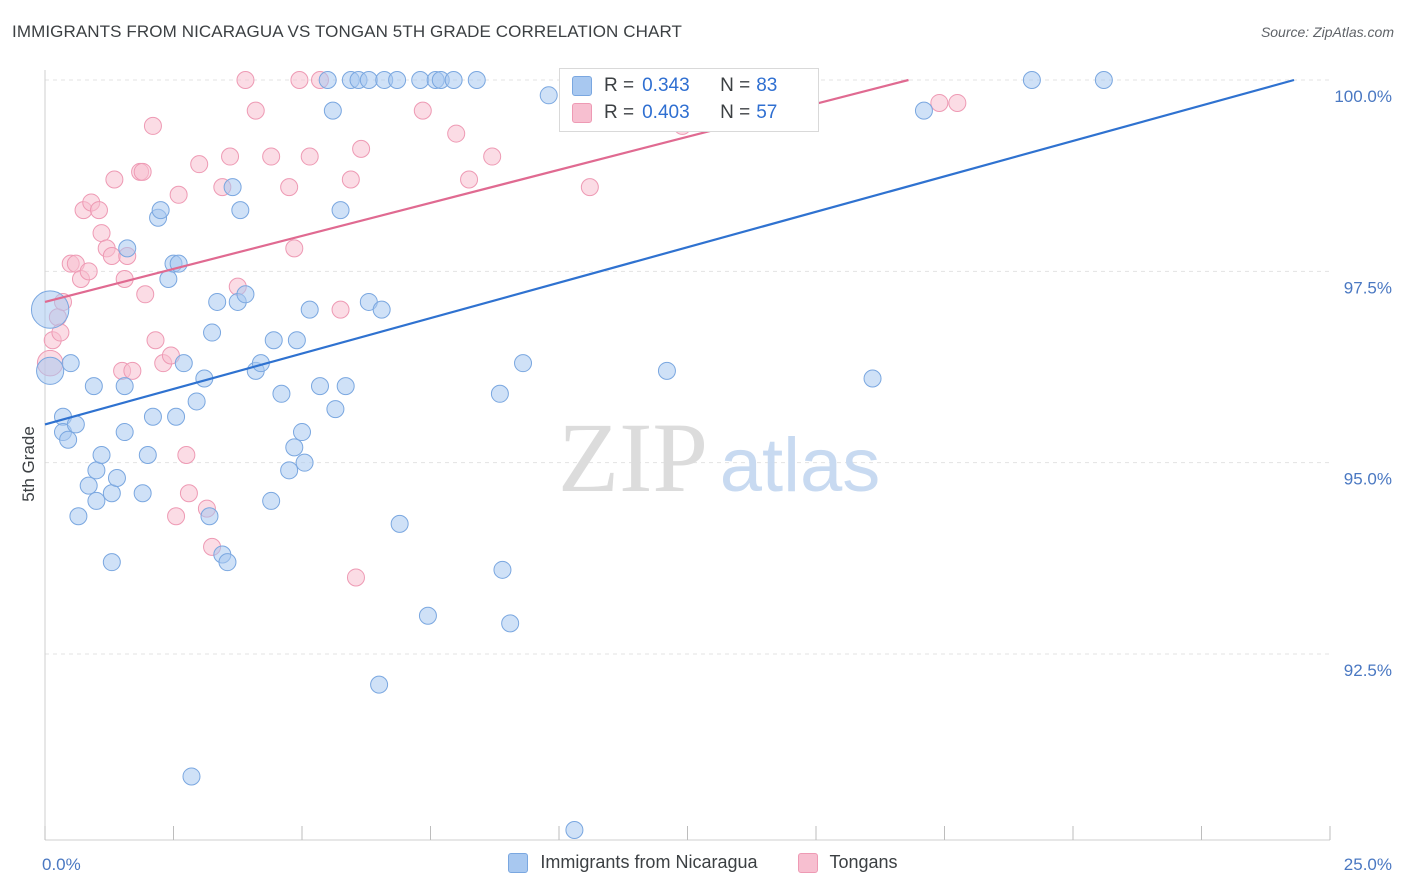  I want to click on tongan-legend-swatch, so click(807, 862).